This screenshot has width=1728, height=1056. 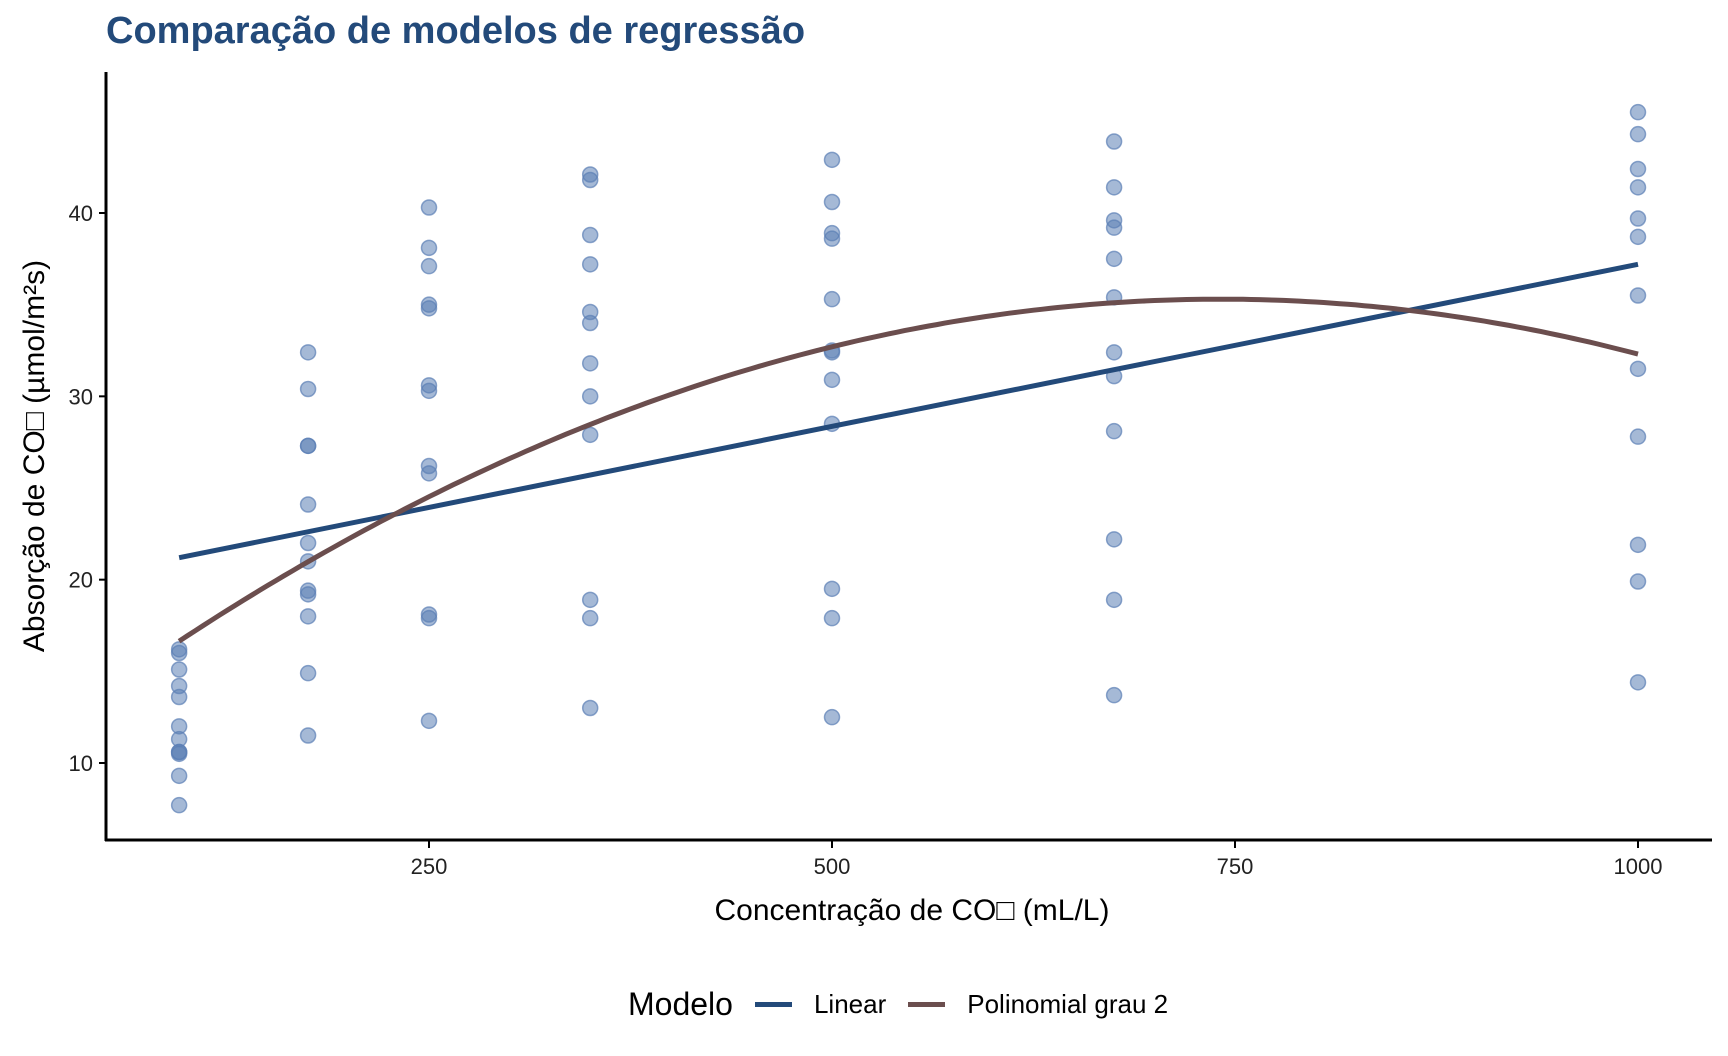 I want to click on legend: Modelo Linear Polinomial grau 2, so click(x=909, y=1004).